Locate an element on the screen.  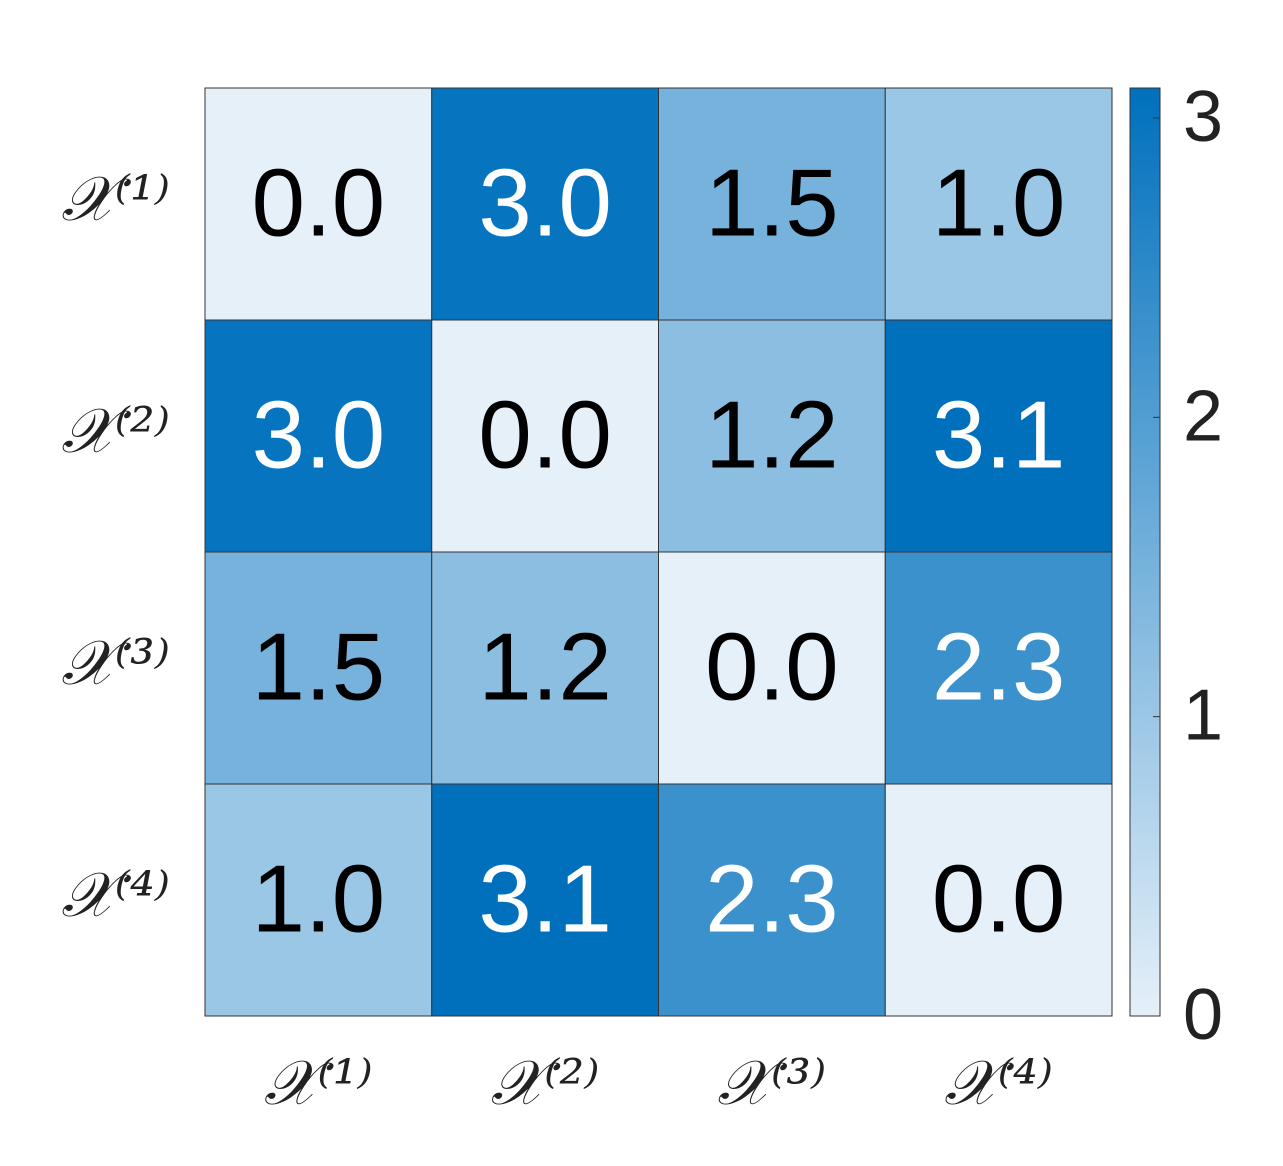
colorbar-tick-label: 2 is located at coordinates (1203, 416).